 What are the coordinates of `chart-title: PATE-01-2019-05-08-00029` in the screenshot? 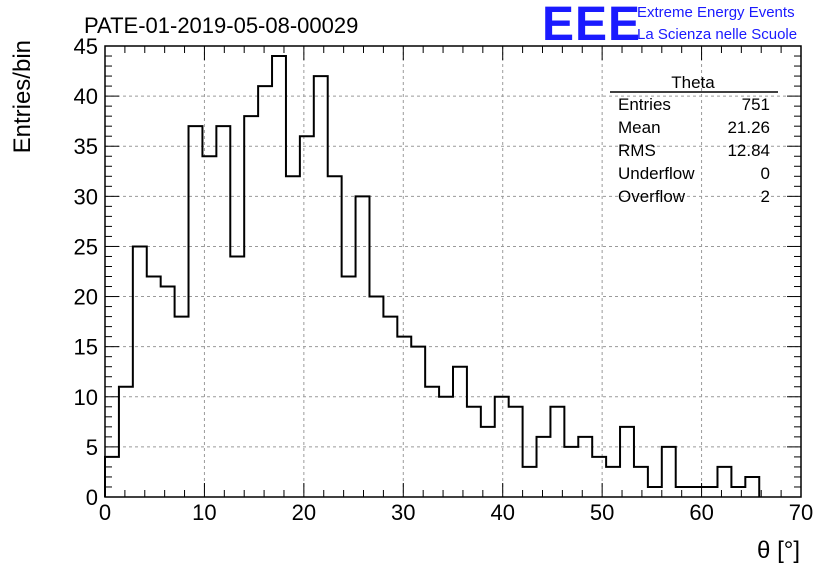 It's located at (221, 25).